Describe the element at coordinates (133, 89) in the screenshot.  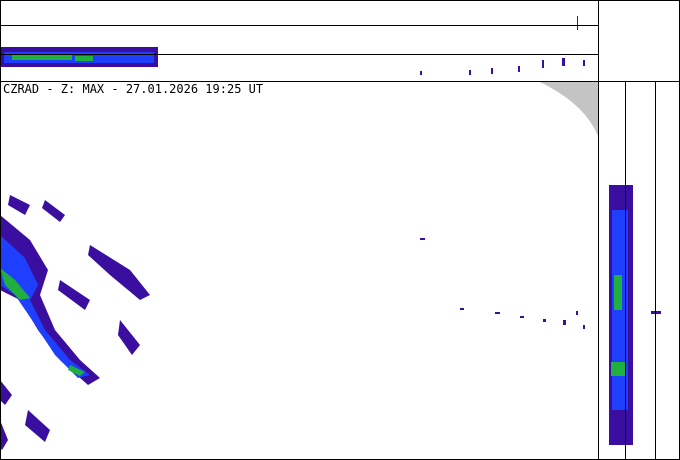
I see `map-title: CZRAD - Z: MAX - 27.01.2026 19:25 UT` at that location.